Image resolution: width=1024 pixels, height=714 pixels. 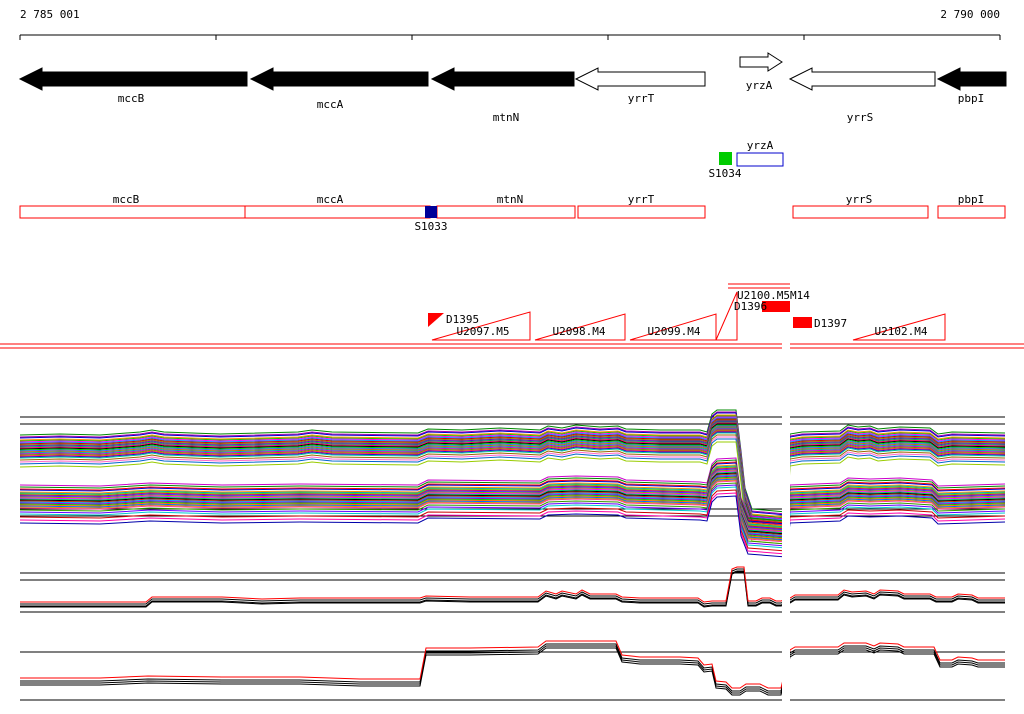 I want to click on gene-arrow-label-yrzA: yrzA, so click(x=759, y=85).